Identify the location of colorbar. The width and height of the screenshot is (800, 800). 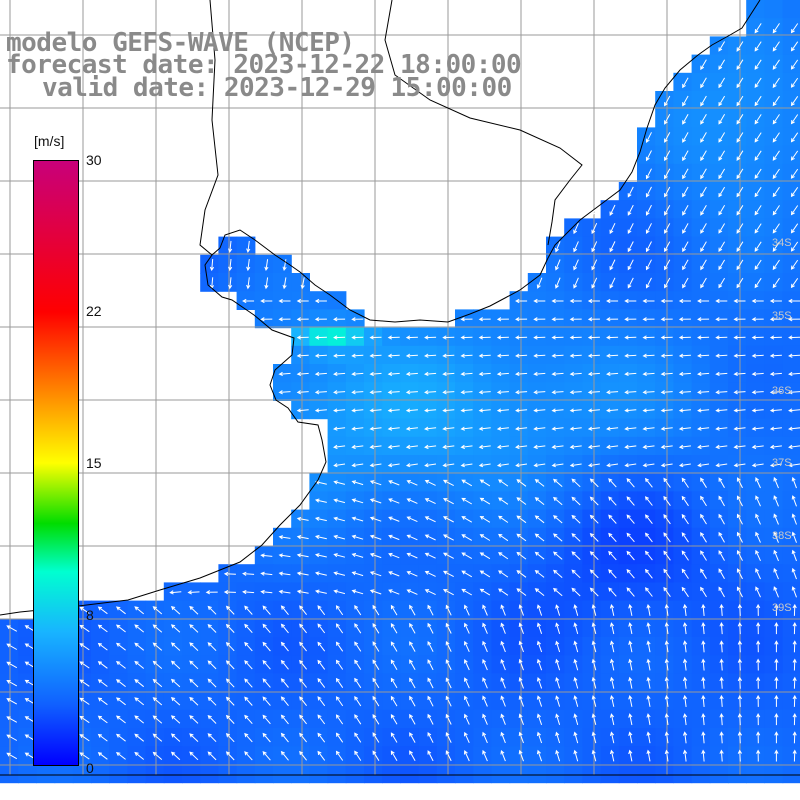
(56, 463).